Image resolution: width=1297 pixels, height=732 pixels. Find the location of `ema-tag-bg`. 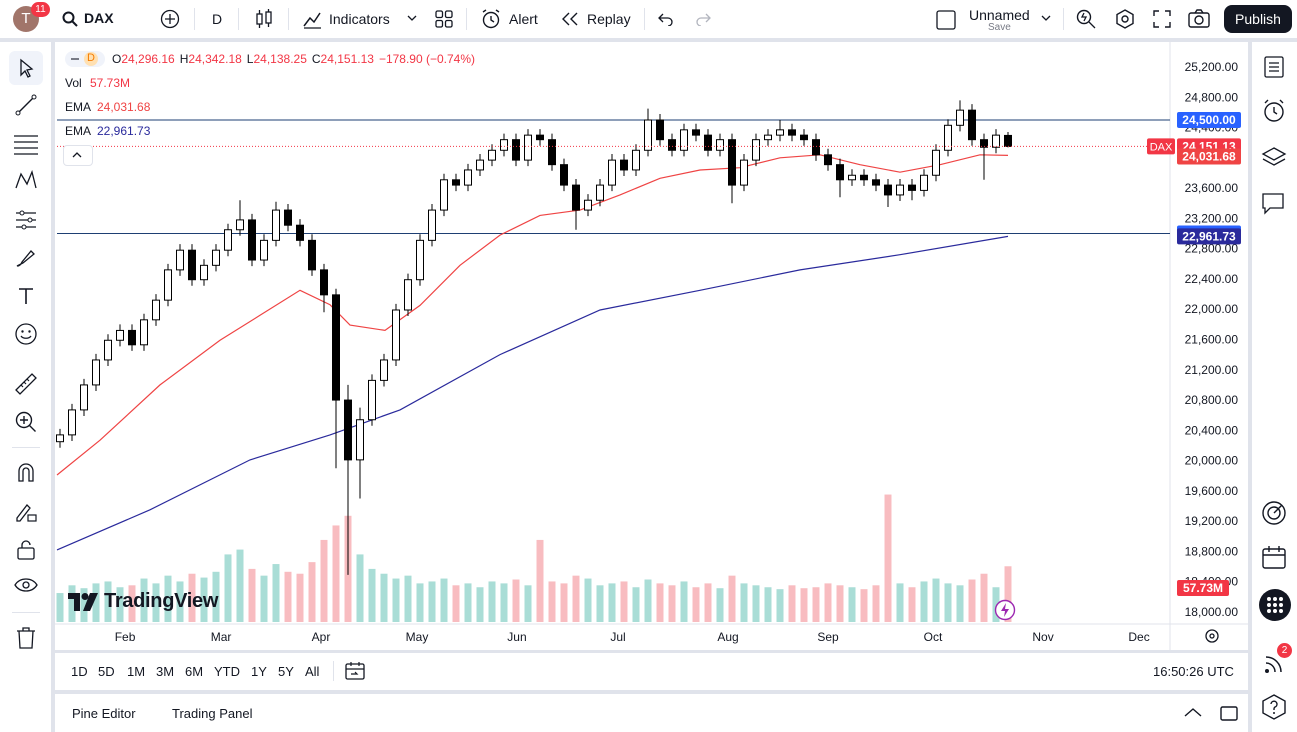

ema-tag-bg is located at coordinates (1209, 236).